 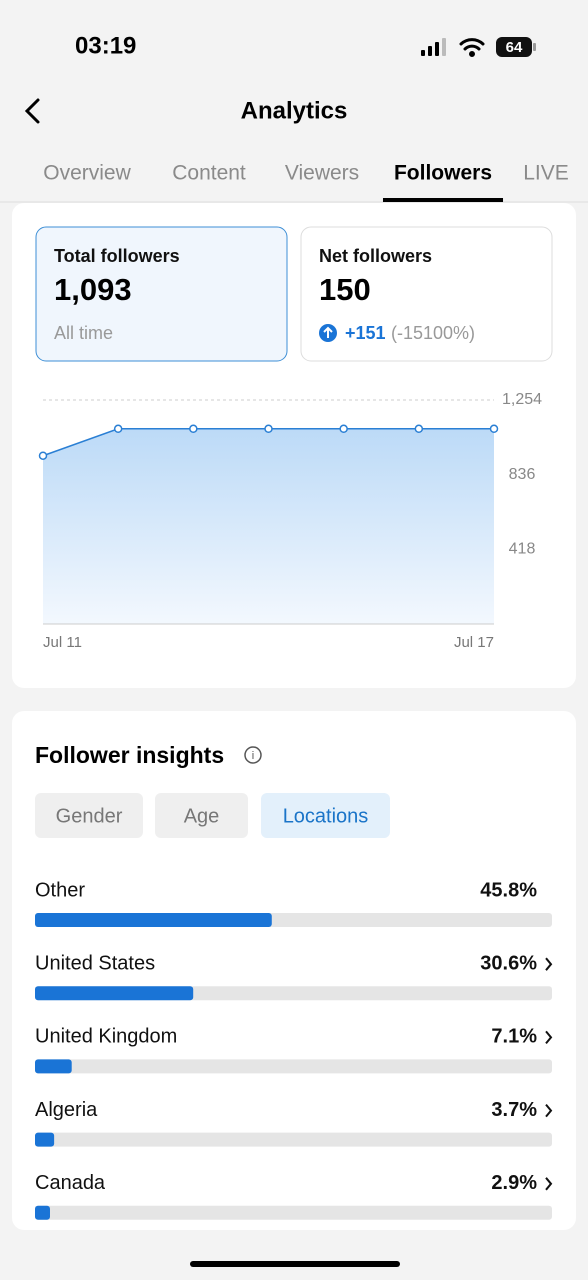 I want to click on location-name: Canada, so click(x=70, y=1183).